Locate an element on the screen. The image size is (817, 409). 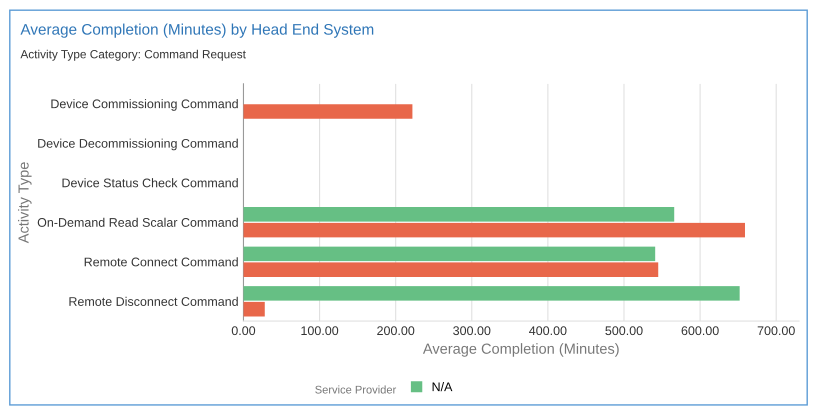
x-tick-label: 100.00 is located at coordinates (319, 331).